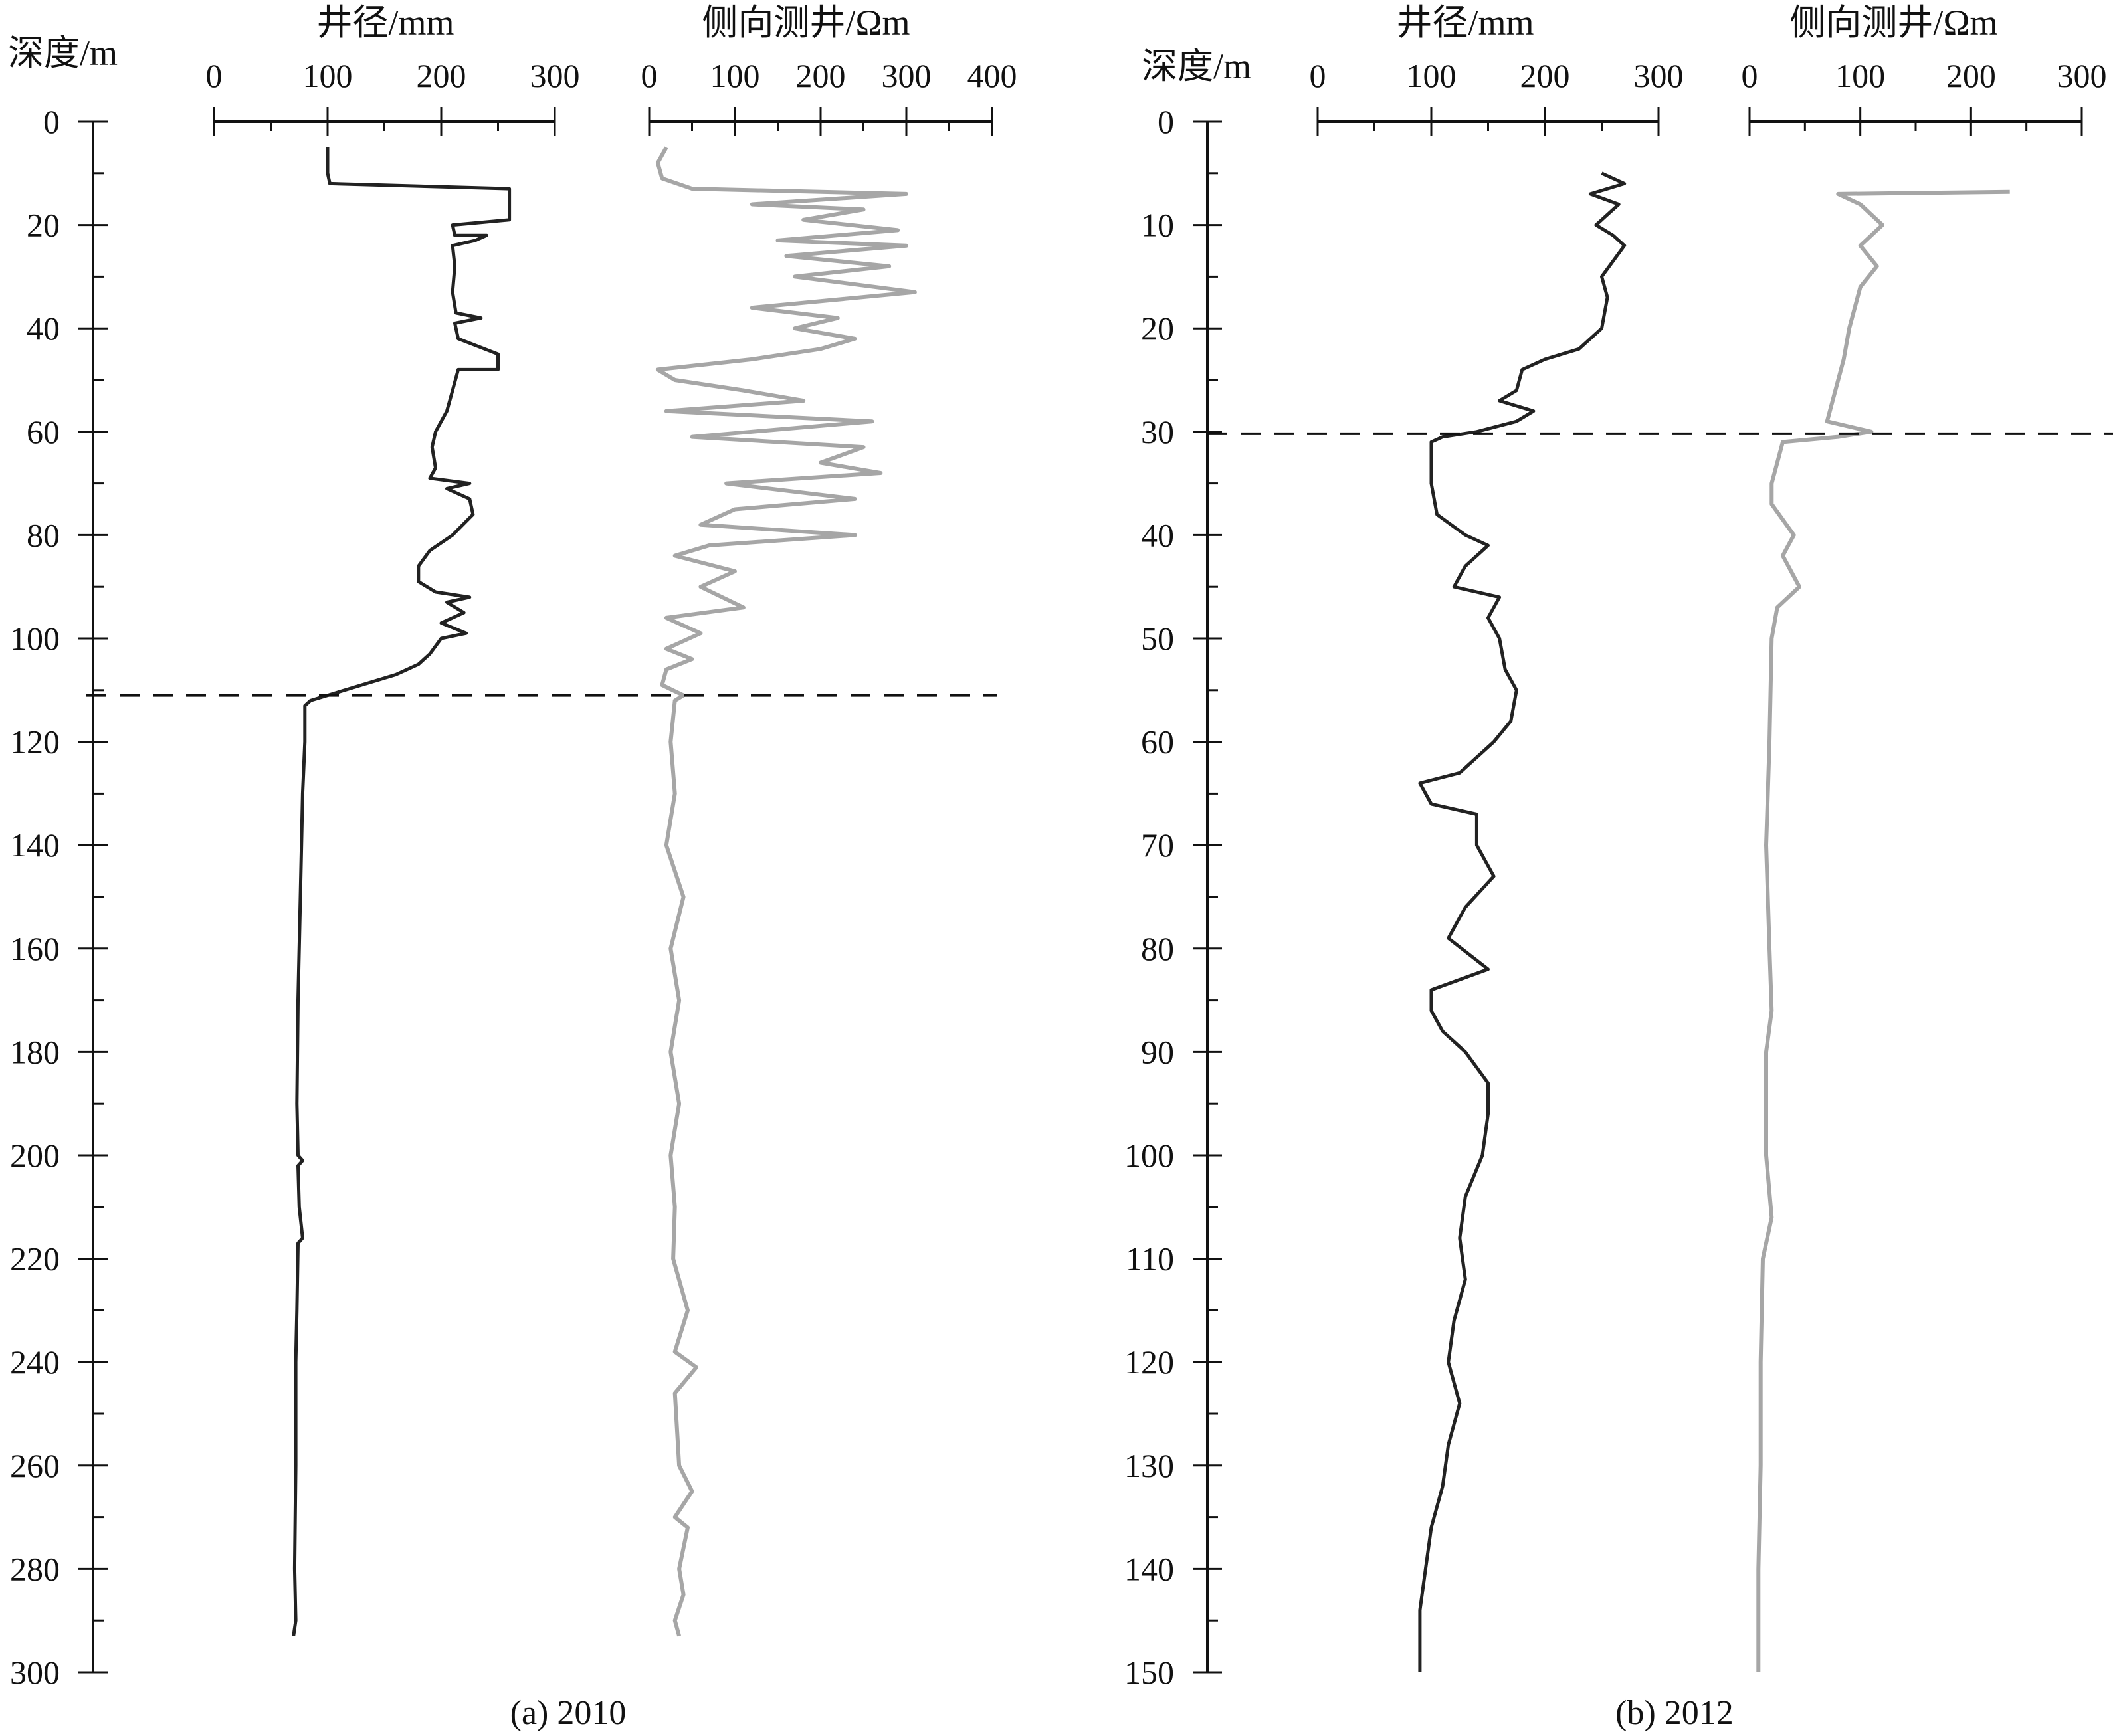 This screenshot has height=1736, width=2119. I want to click on depth-tick-label: 110, so click(1150, 1259).